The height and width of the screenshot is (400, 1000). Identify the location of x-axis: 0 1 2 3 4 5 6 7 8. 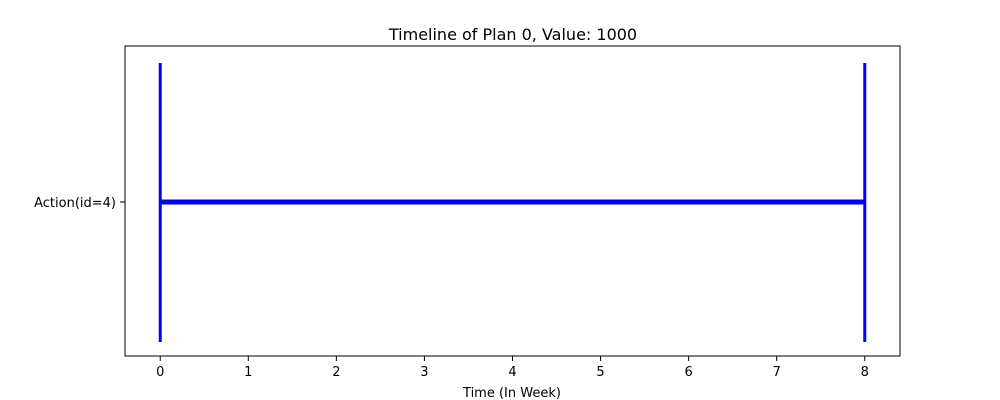
(512, 368).